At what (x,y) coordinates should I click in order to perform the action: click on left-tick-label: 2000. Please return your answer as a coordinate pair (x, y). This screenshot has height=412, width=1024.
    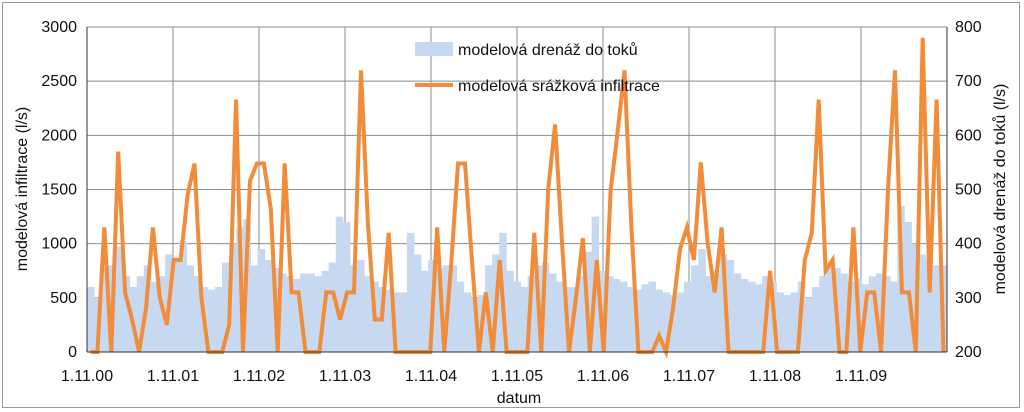
    Looking at the image, I should click on (59, 135).